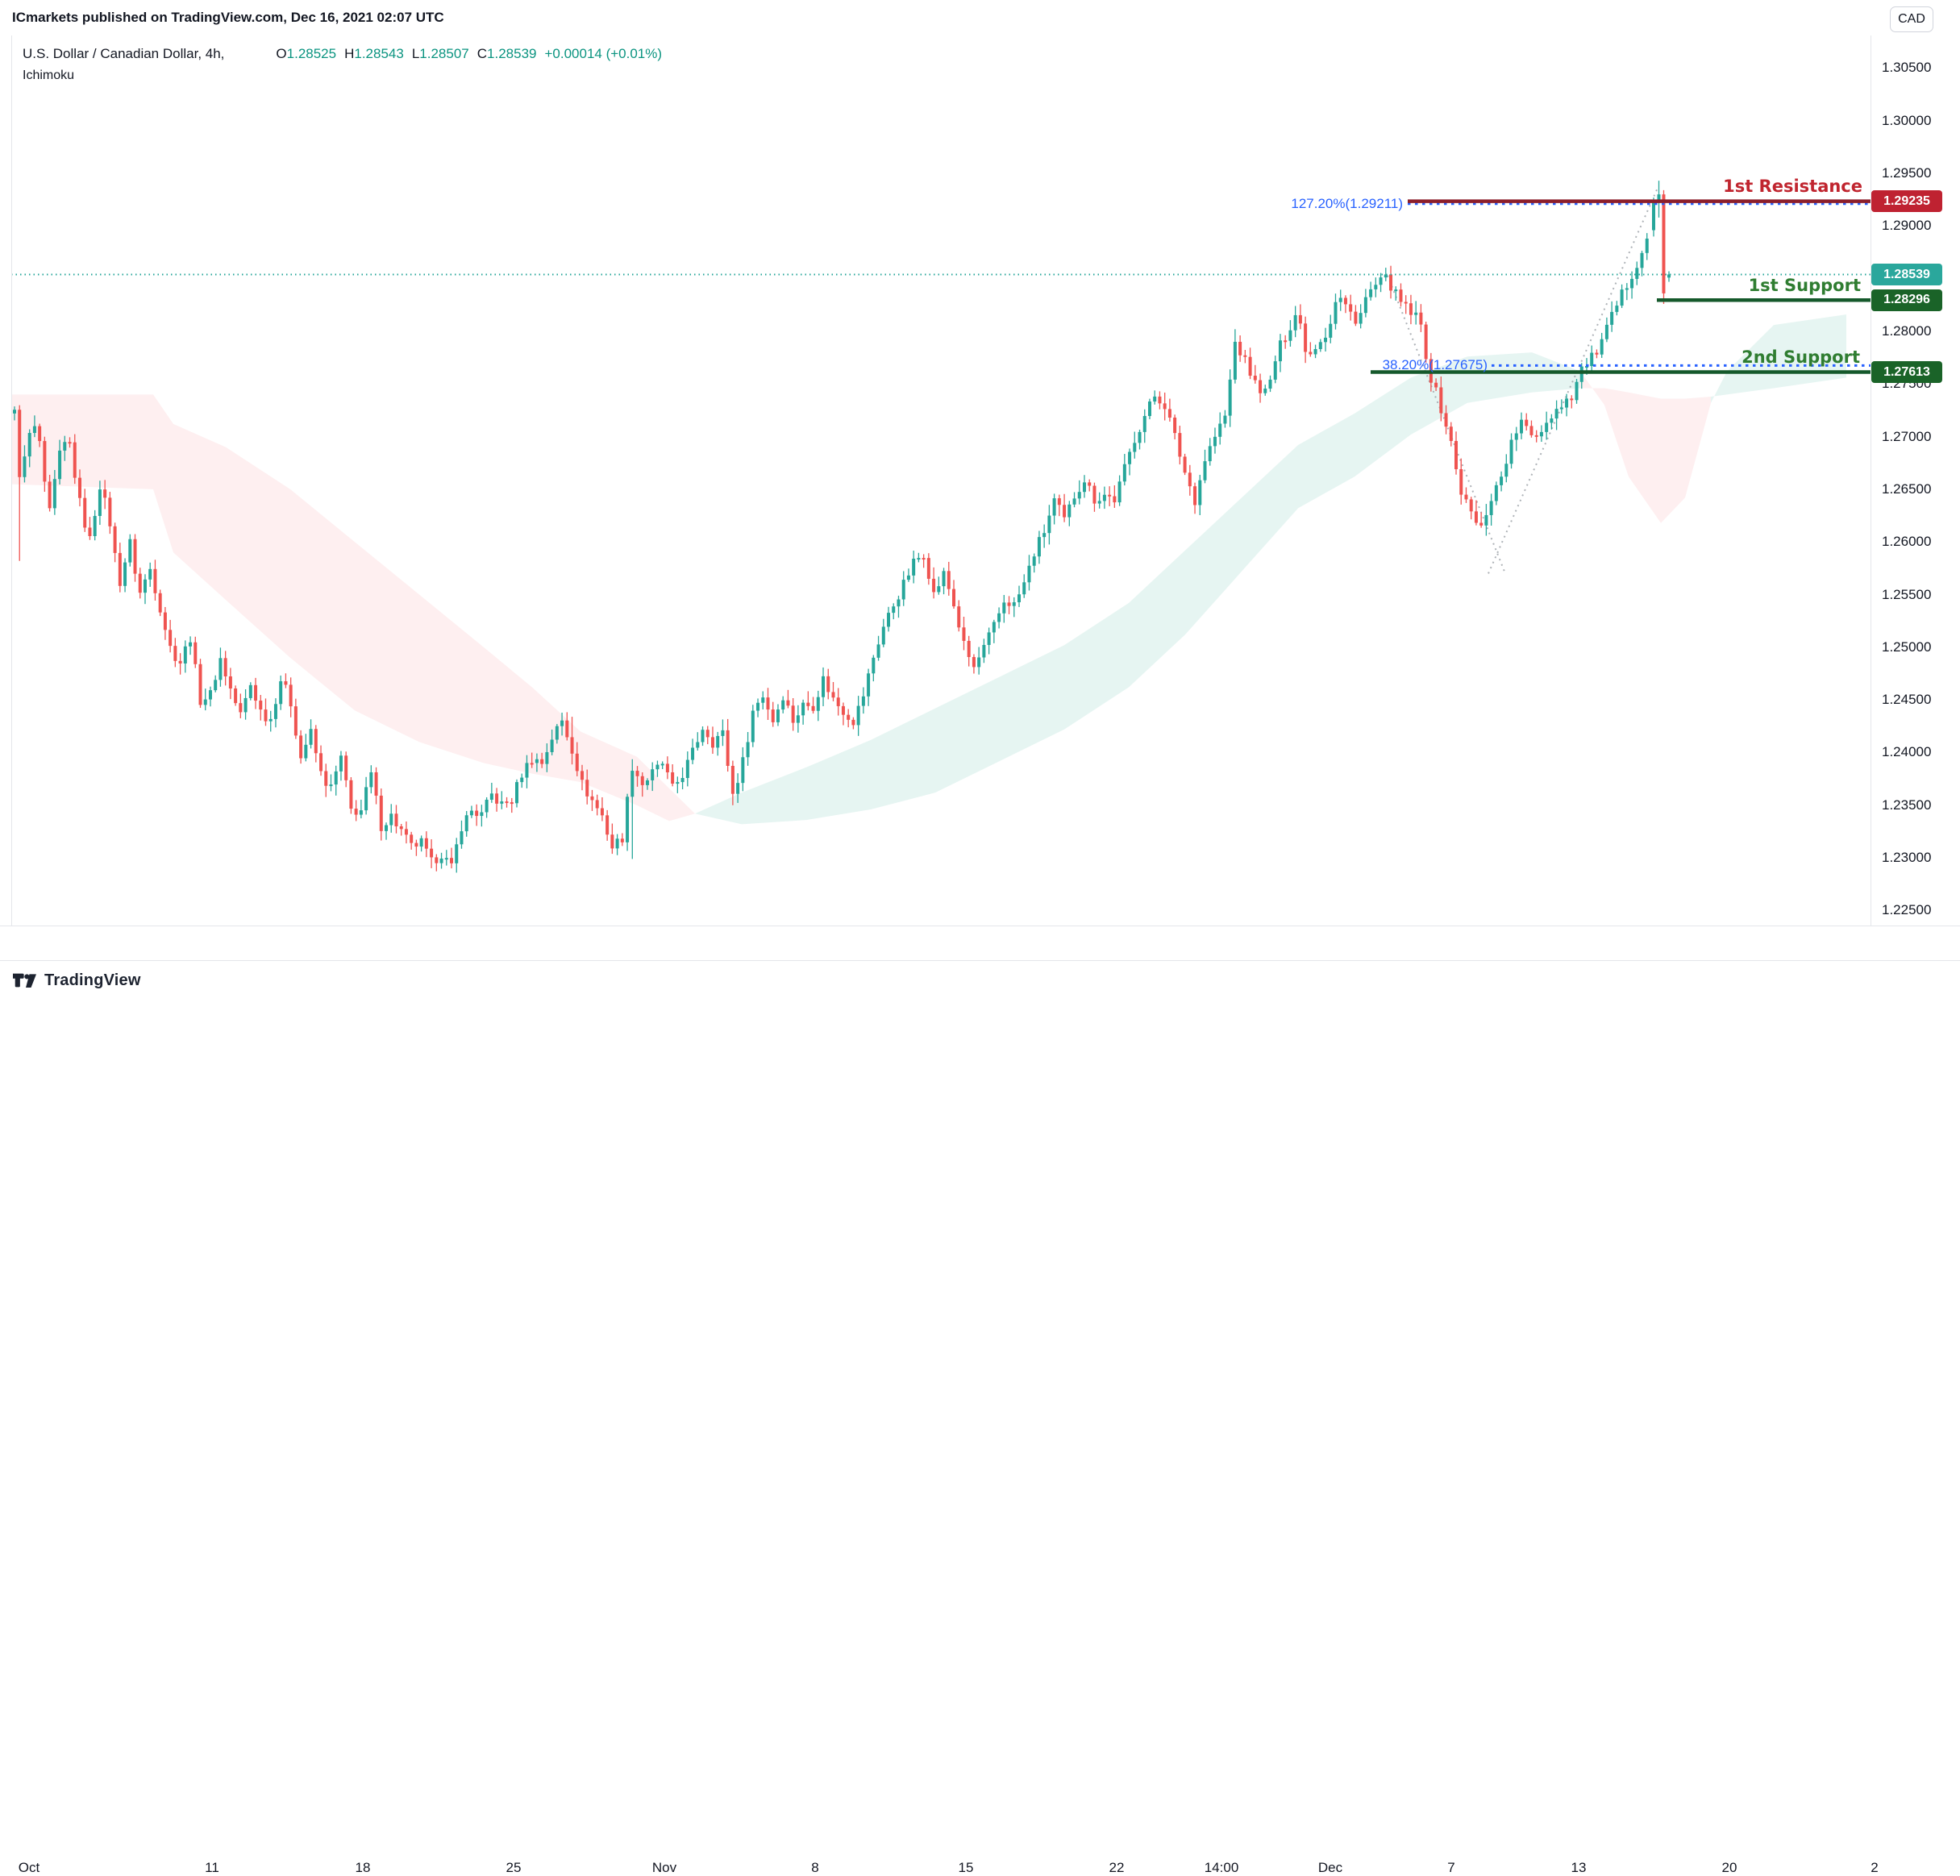  I want to click on fib-382-label: 38.20%(1.27675), so click(1435, 365).